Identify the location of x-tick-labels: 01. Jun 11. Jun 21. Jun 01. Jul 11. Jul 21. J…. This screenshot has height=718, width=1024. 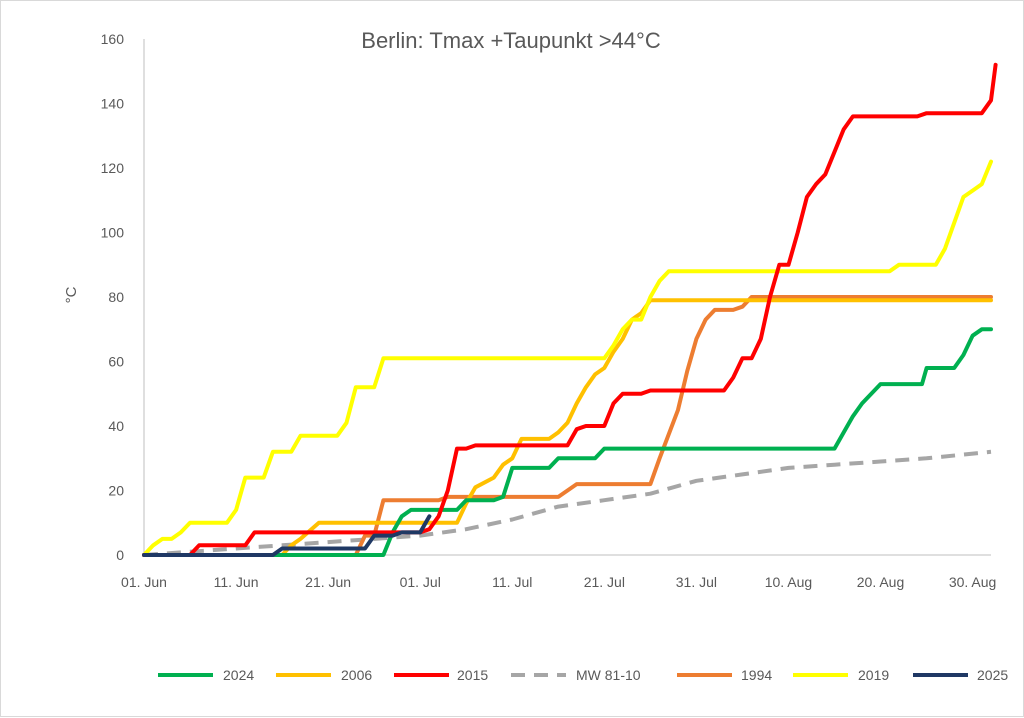
(558, 582).